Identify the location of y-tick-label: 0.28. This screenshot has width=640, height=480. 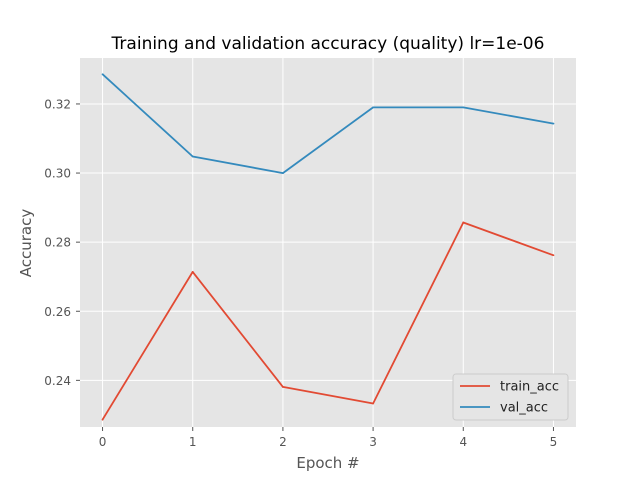
(57, 243).